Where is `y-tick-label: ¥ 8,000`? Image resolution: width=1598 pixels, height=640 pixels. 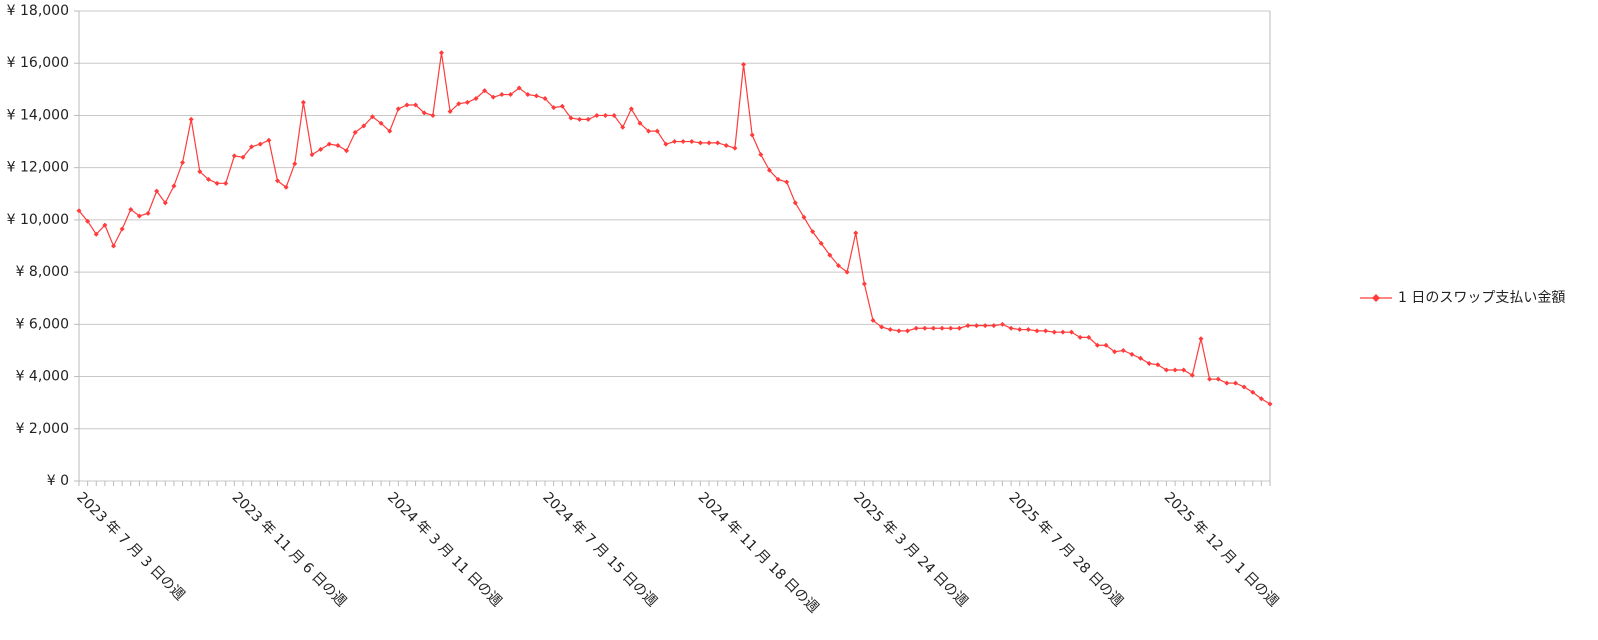 y-tick-label: ¥ 8,000 is located at coordinates (42, 272).